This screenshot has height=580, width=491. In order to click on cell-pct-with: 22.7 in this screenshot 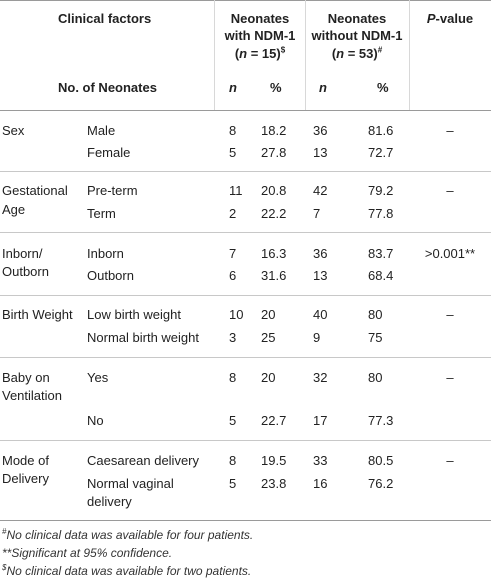, I will do `click(274, 420)`.